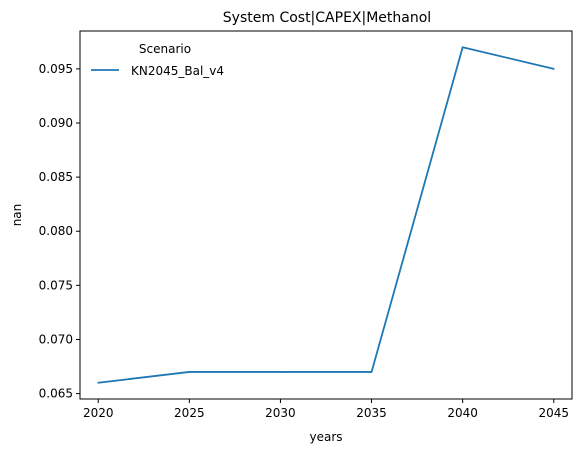 Image resolution: width=585 pixels, height=453 pixels. What do you see at coordinates (280, 413) in the screenshot?
I see `x-tick-label: 2030` at bounding box center [280, 413].